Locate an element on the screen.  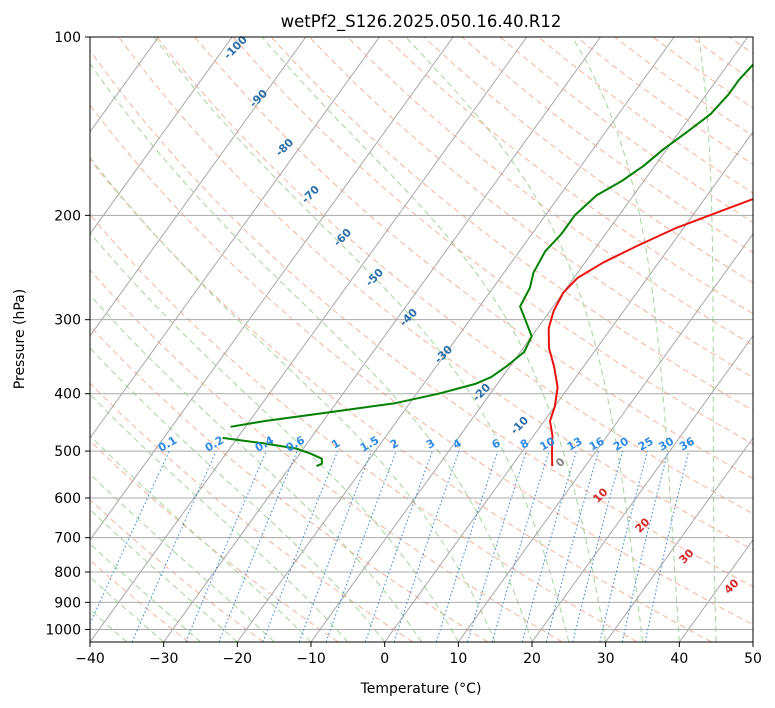
y-tick-label: 1000 is located at coordinates (63, 630).